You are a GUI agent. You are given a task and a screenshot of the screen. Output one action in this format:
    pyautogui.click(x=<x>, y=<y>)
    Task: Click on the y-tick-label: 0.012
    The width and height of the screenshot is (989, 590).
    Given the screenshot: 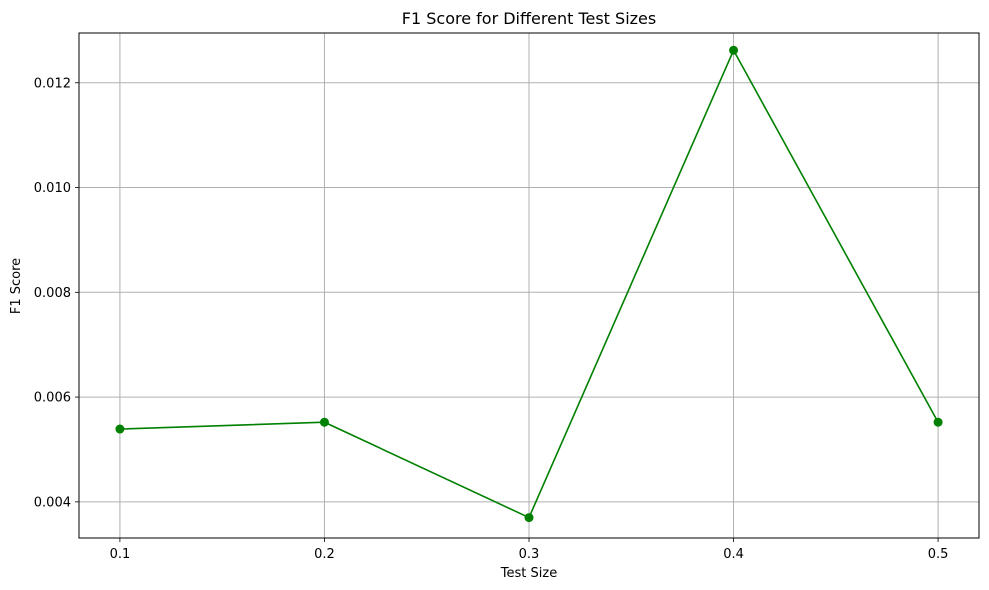 What is the action you would take?
    pyautogui.click(x=52, y=83)
    